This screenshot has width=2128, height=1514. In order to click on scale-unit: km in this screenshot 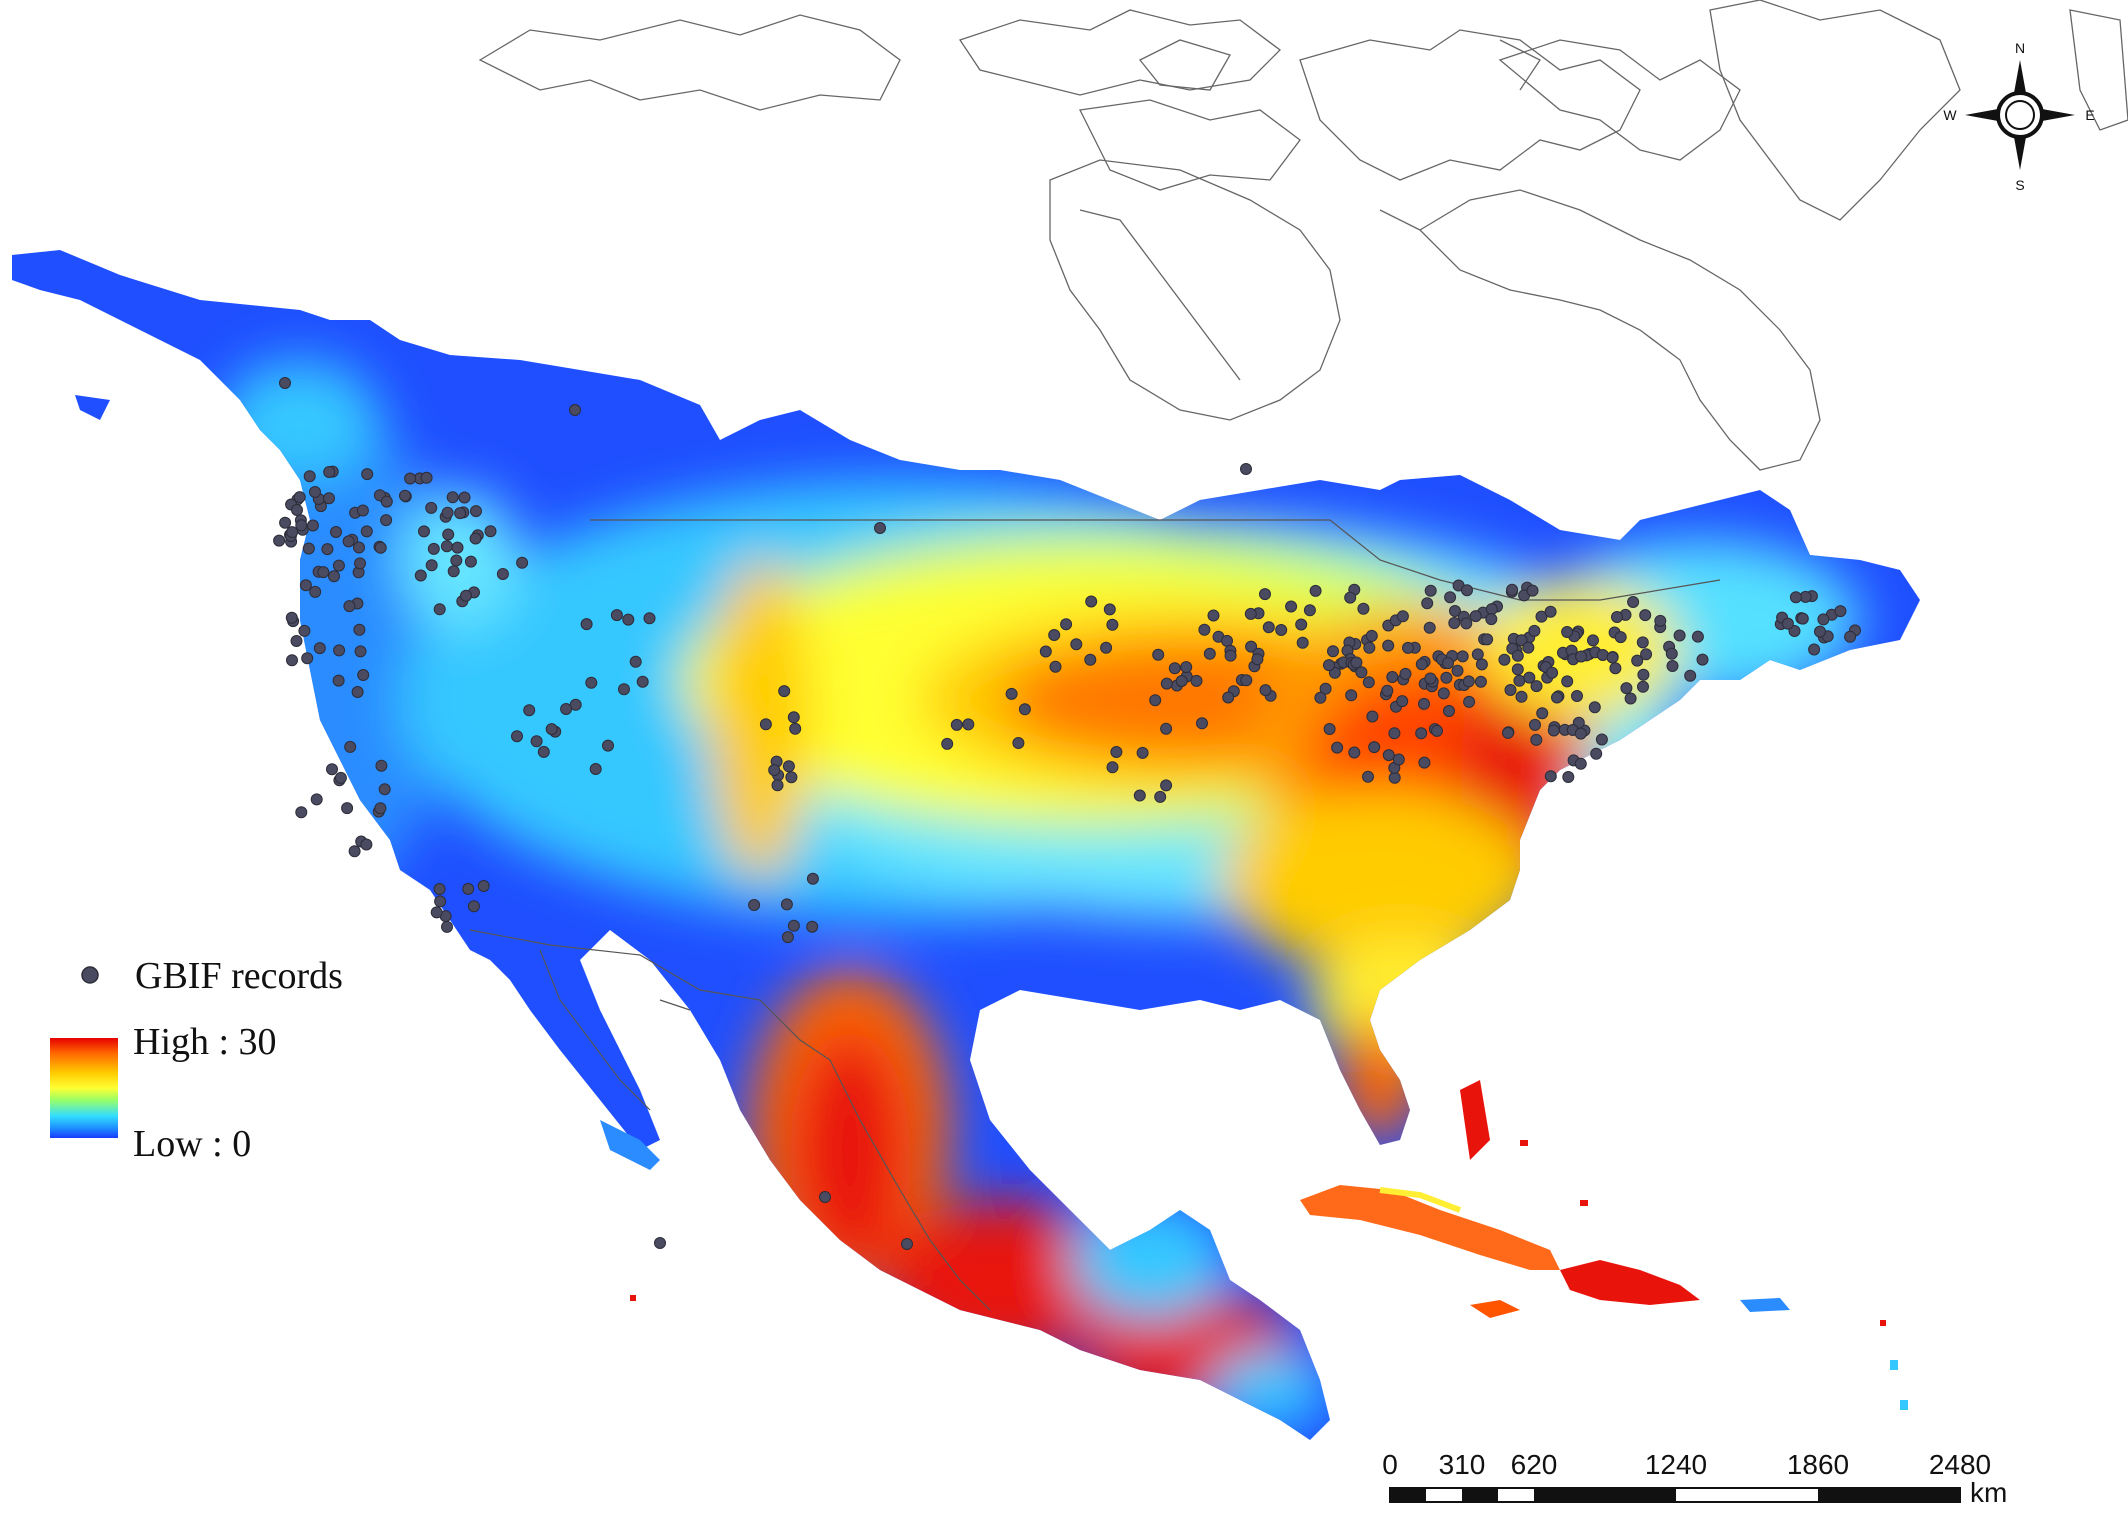, I will do `click(1988, 1492)`.